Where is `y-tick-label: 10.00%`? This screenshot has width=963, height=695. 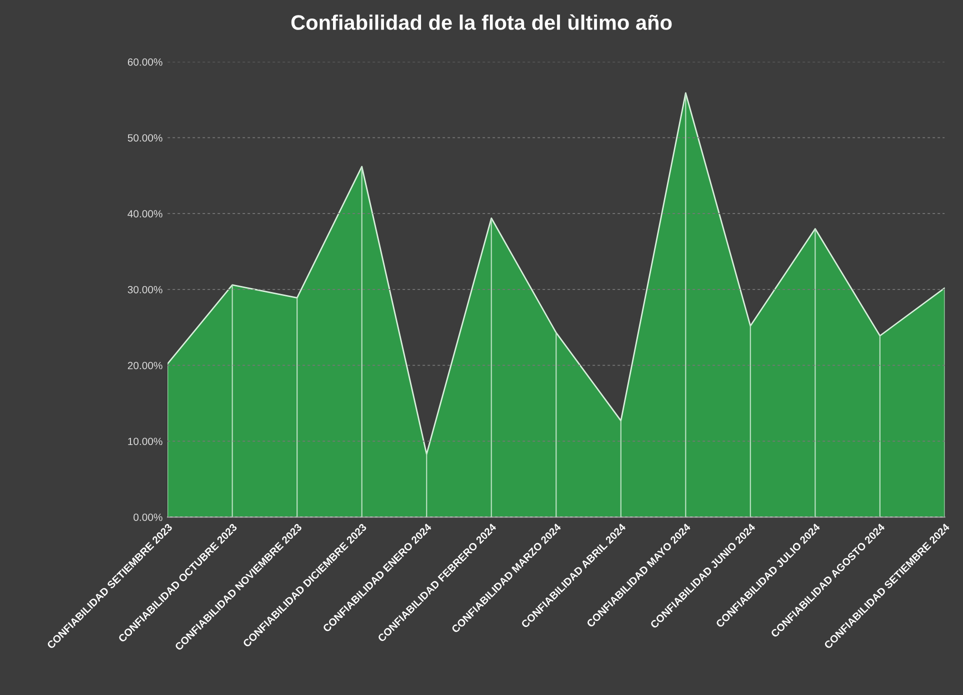 y-tick-label: 10.00% is located at coordinates (145, 442).